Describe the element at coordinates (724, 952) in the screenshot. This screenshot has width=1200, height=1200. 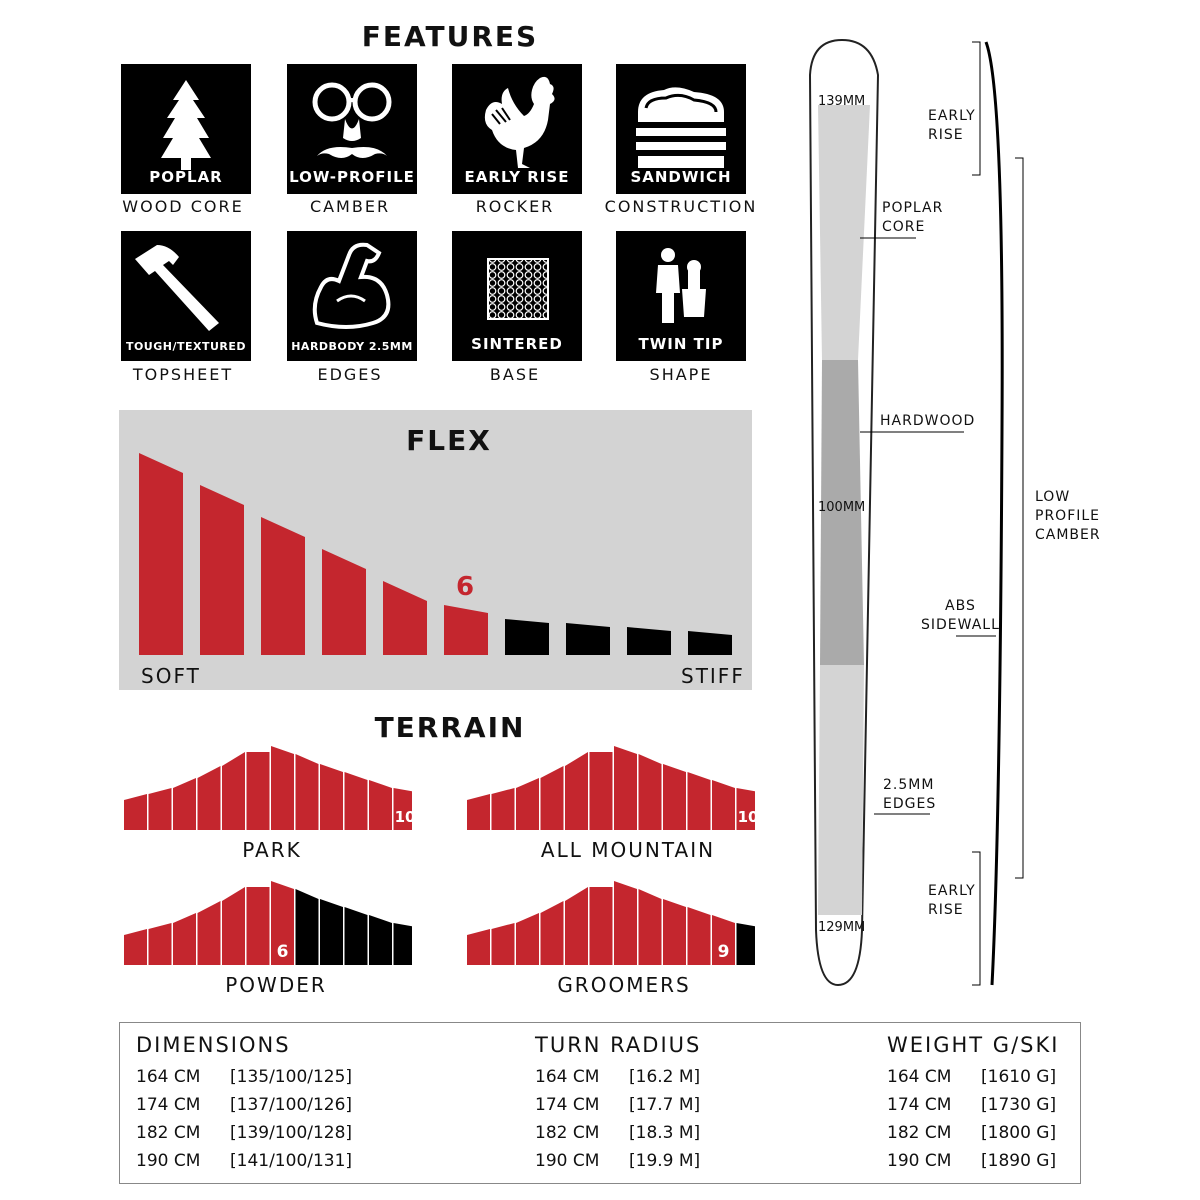
I see `terrain-value: 9` at that location.